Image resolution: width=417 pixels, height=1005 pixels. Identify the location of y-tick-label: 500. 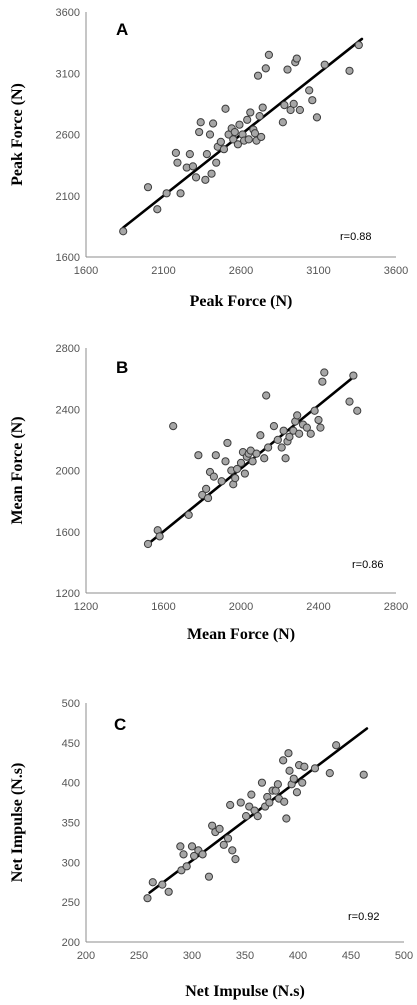
(71, 704).